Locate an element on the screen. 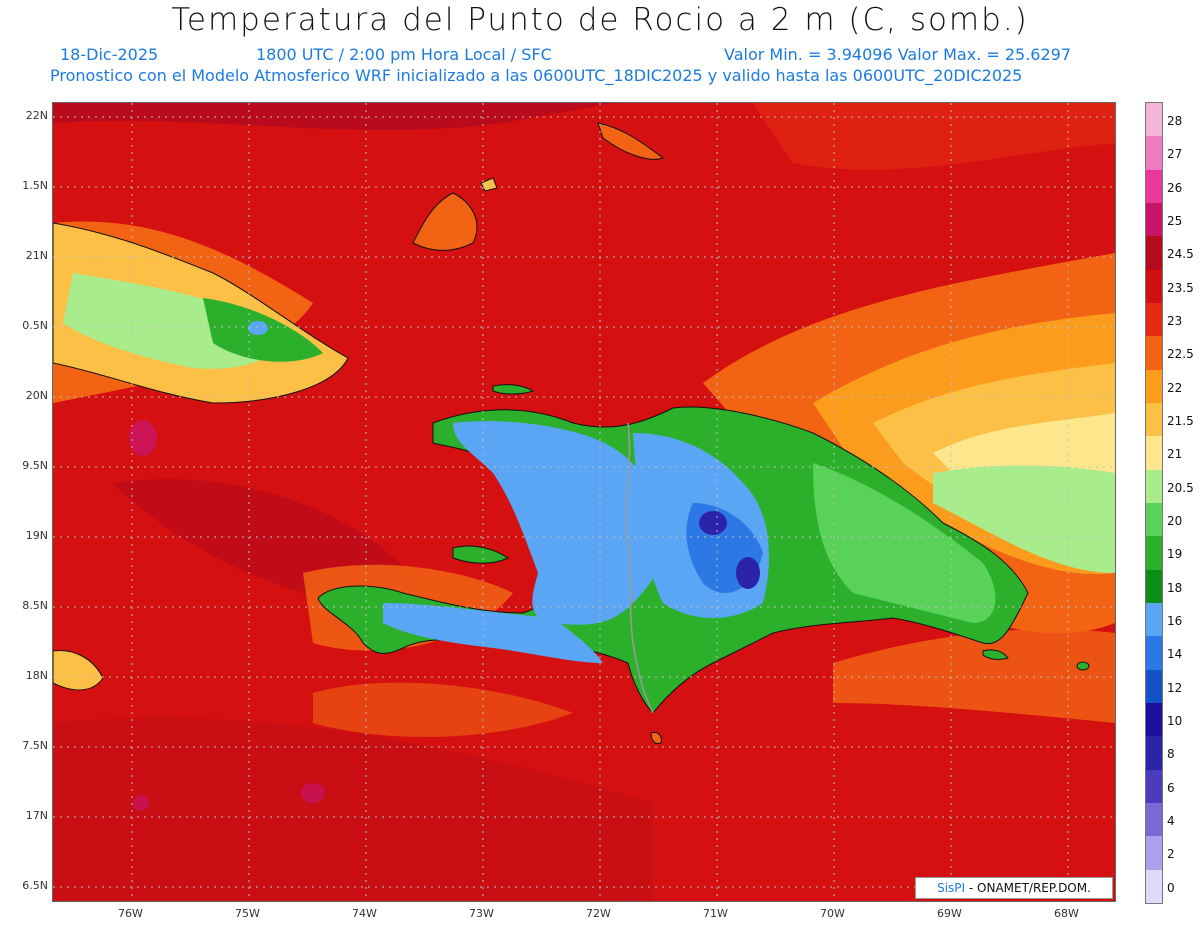 Image resolution: width=1200 pixels, height=927 pixels. lat-tick-label: 22N is located at coordinates (36, 115).